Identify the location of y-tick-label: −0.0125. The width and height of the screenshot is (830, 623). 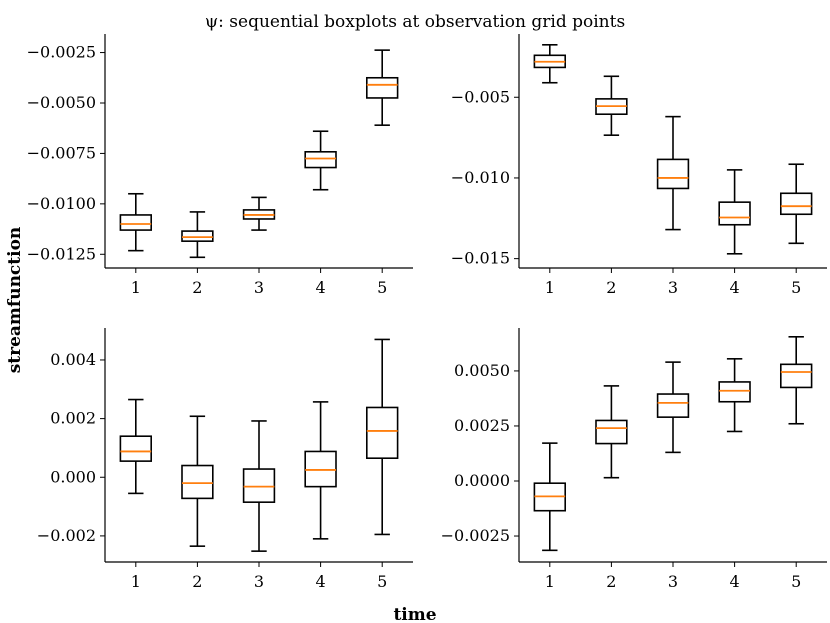
(61, 253).